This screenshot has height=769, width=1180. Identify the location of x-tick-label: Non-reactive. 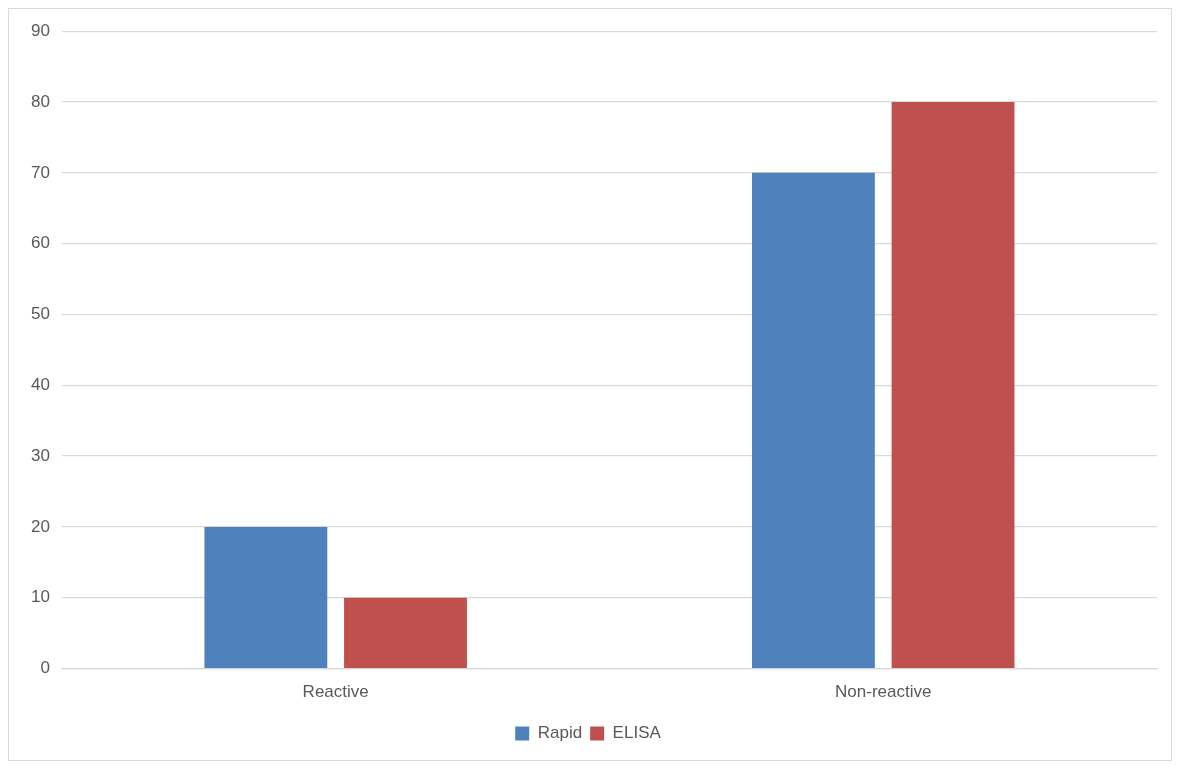
(883, 692).